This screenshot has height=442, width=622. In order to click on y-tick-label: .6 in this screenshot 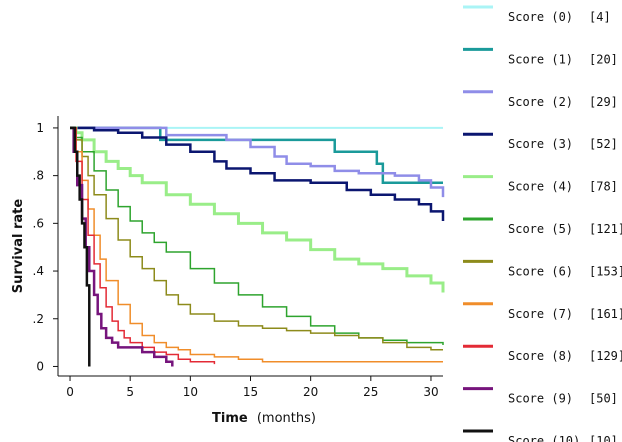, I will do `click(38, 223)`.